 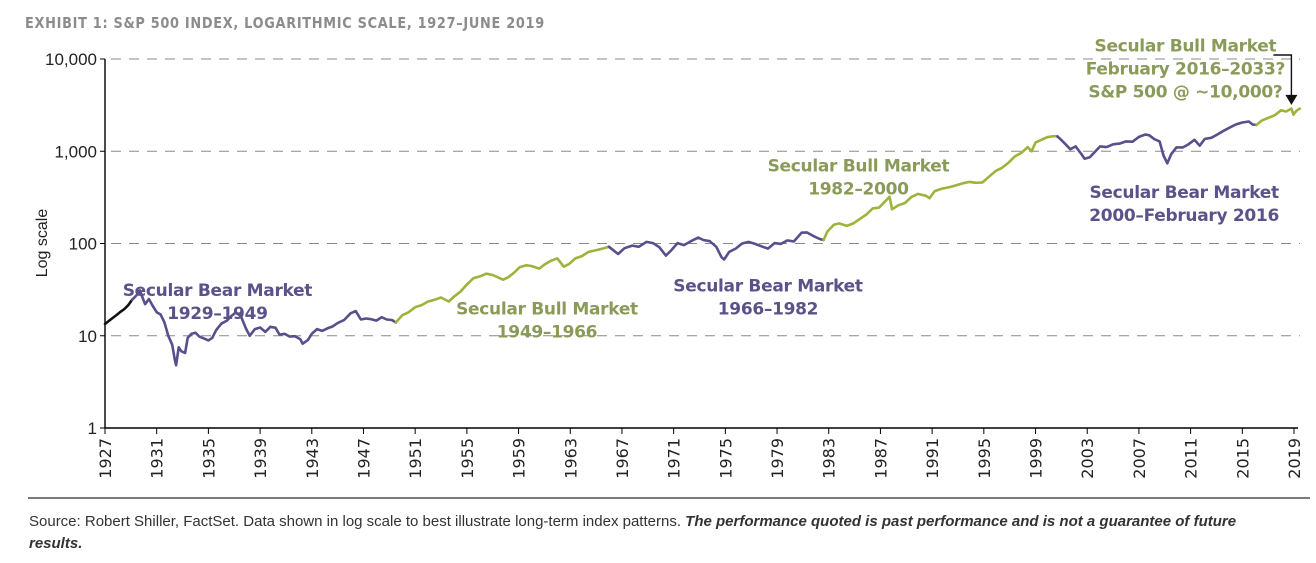 I want to click on y-tick-label: 1, so click(x=92, y=428).